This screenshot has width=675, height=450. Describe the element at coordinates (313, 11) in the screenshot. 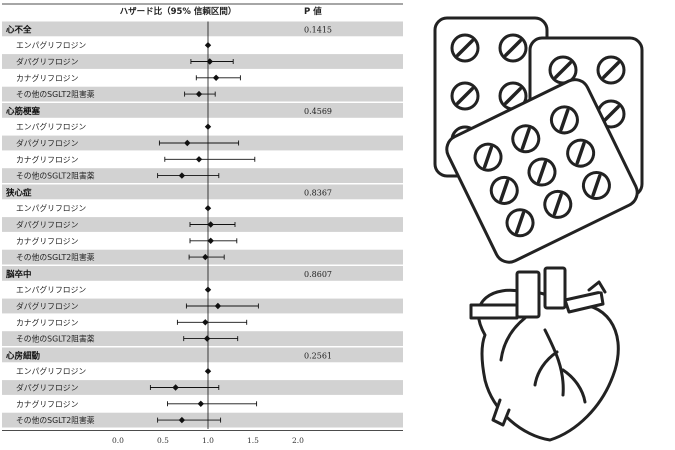

I see `header-p-label: P 値` at that location.